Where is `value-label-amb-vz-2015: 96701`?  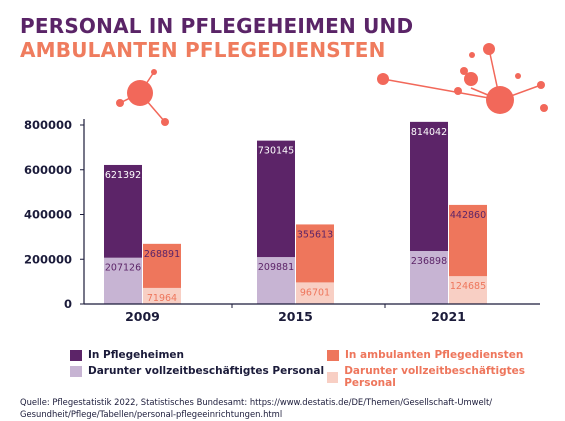 value-label-amb-vz-2015: 96701 is located at coordinates (315, 292).